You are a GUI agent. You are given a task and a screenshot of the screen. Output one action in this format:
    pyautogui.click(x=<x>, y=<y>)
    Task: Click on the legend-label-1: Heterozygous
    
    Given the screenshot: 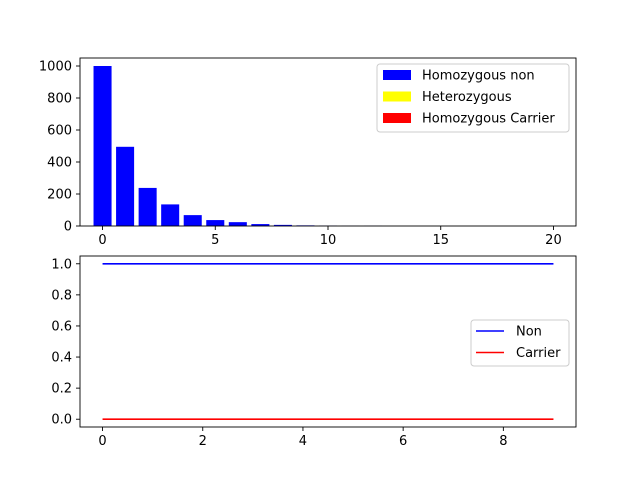 What is the action you would take?
    pyautogui.click(x=467, y=97)
    